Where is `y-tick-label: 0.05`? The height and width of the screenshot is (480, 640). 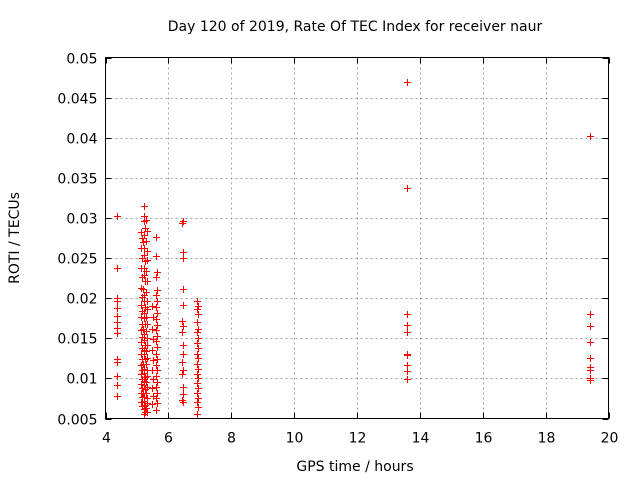 y-tick-label: 0.05 is located at coordinates (81, 60).